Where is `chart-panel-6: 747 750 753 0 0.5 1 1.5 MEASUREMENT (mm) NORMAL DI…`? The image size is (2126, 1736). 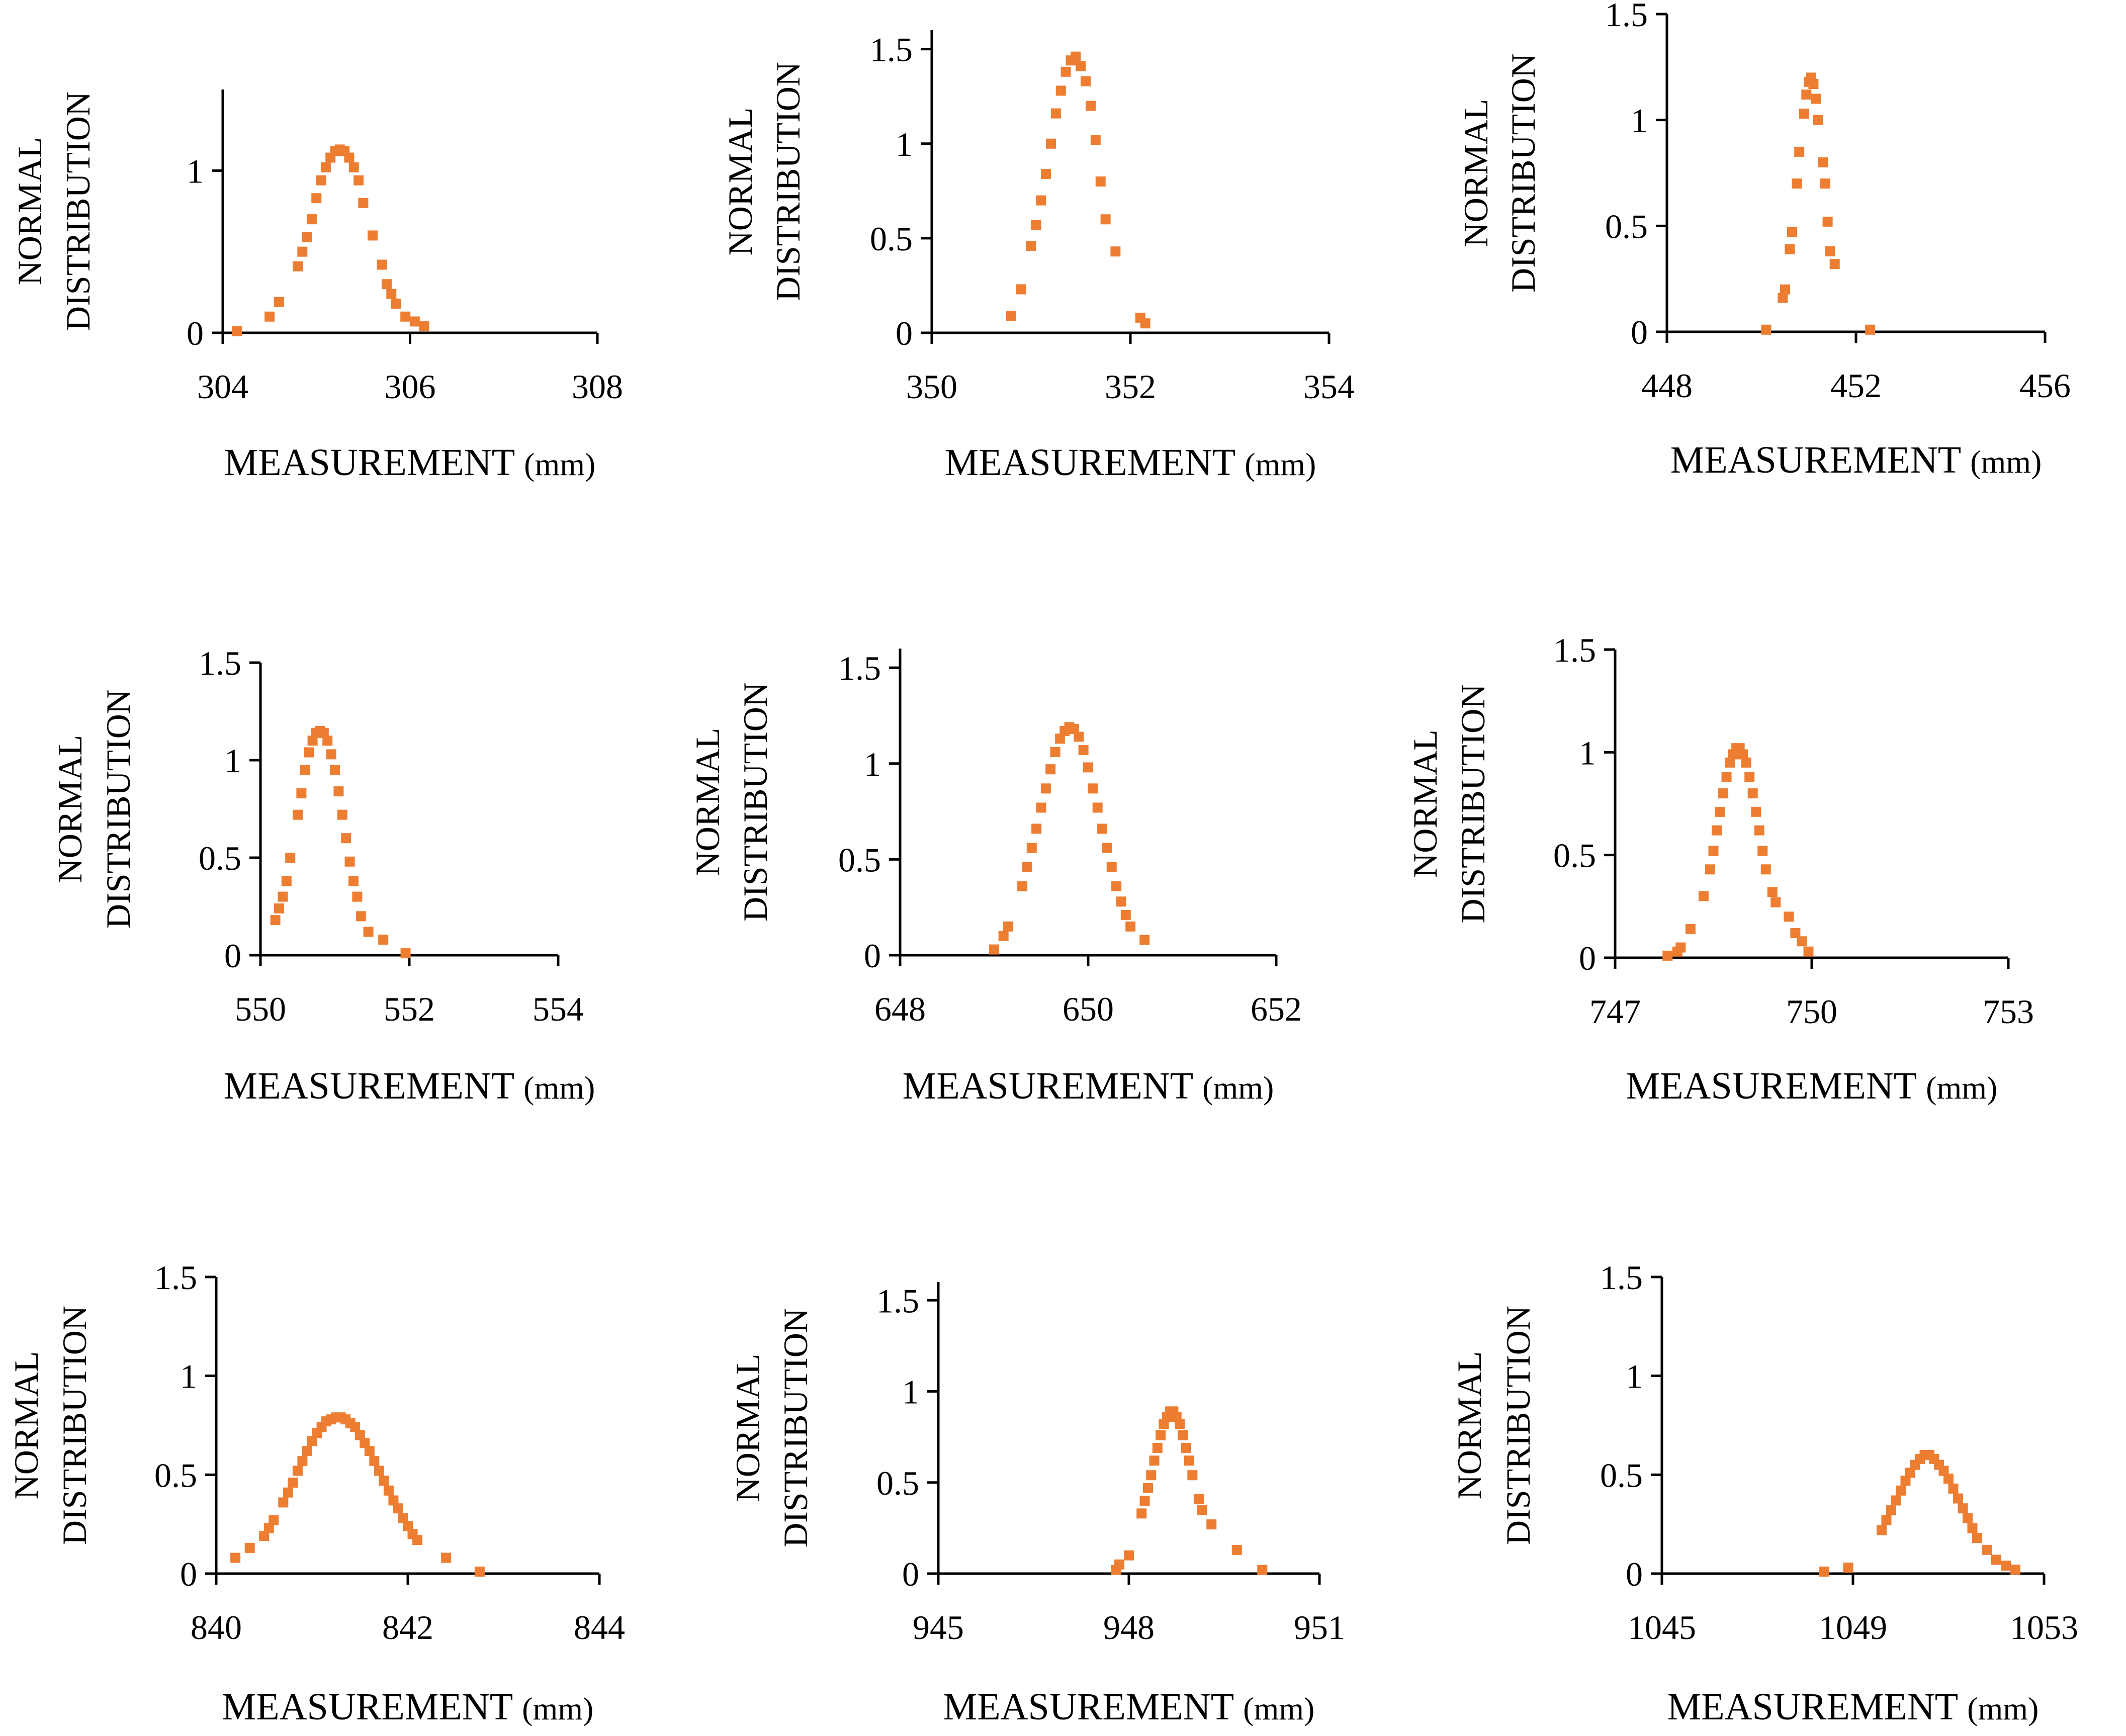
chart-panel-6: 747 750 753 0 0.5 1 1.5 MEASUREMENT (mm) NORMAL DI… is located at coordinates (1720, 869).